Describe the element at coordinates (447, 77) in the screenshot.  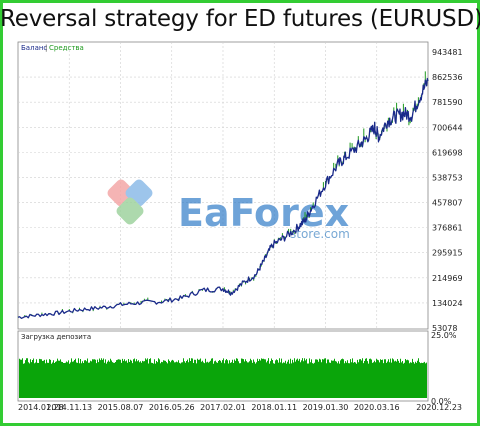
I see `y-tick-label: 862536` at that location.